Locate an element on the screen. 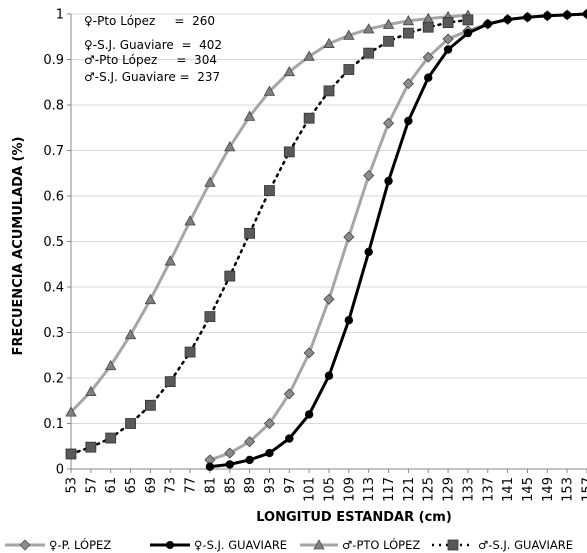  tick-label-y-3: 0.3 is located at coordinates (53, 333).